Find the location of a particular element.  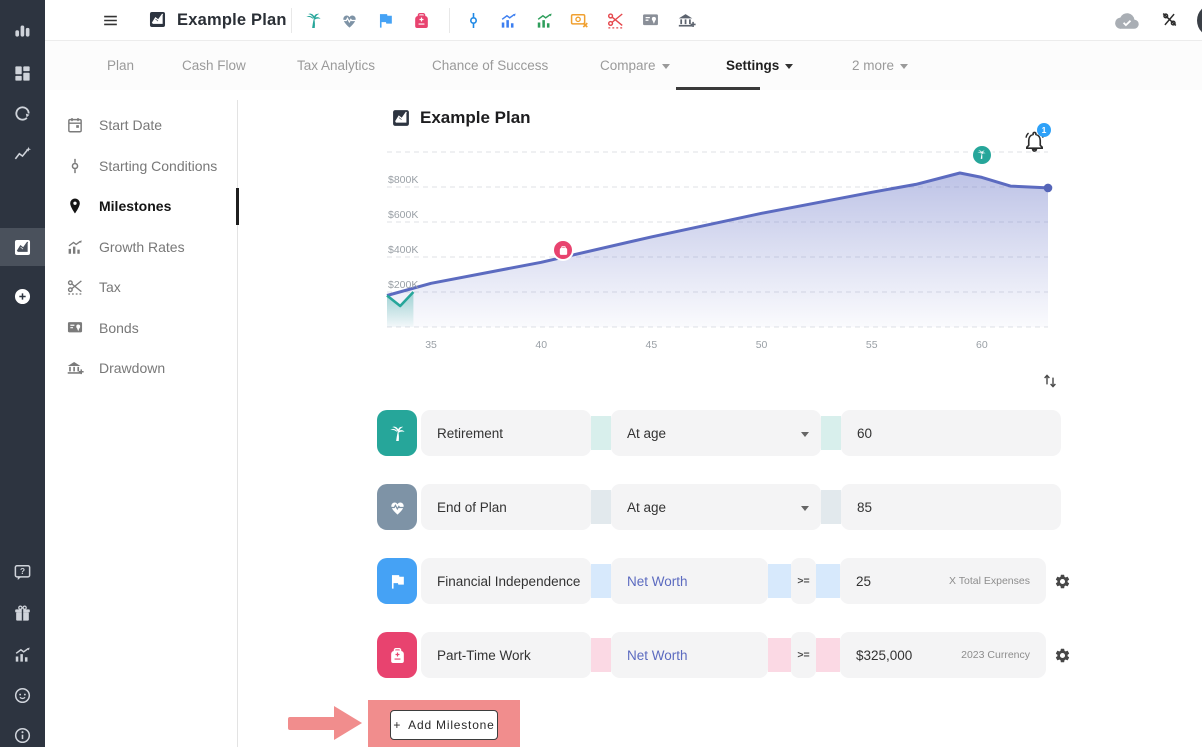

sidebar-item-starting-conditions: Starting Conditions is located at coordinates (141, 166).